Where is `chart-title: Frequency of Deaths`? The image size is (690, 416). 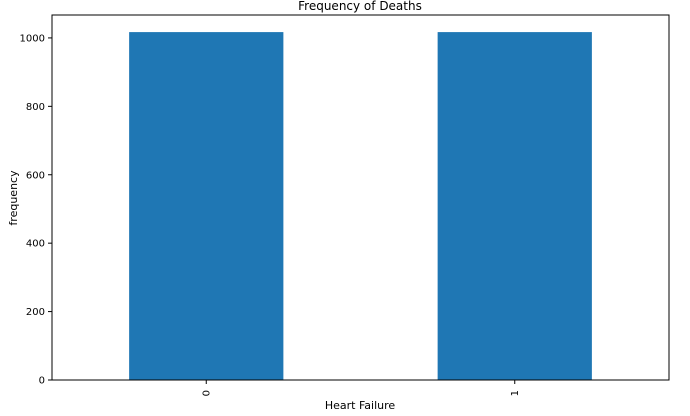 chart-title: Frequency of Deaths is located at coordinates (360, 6).